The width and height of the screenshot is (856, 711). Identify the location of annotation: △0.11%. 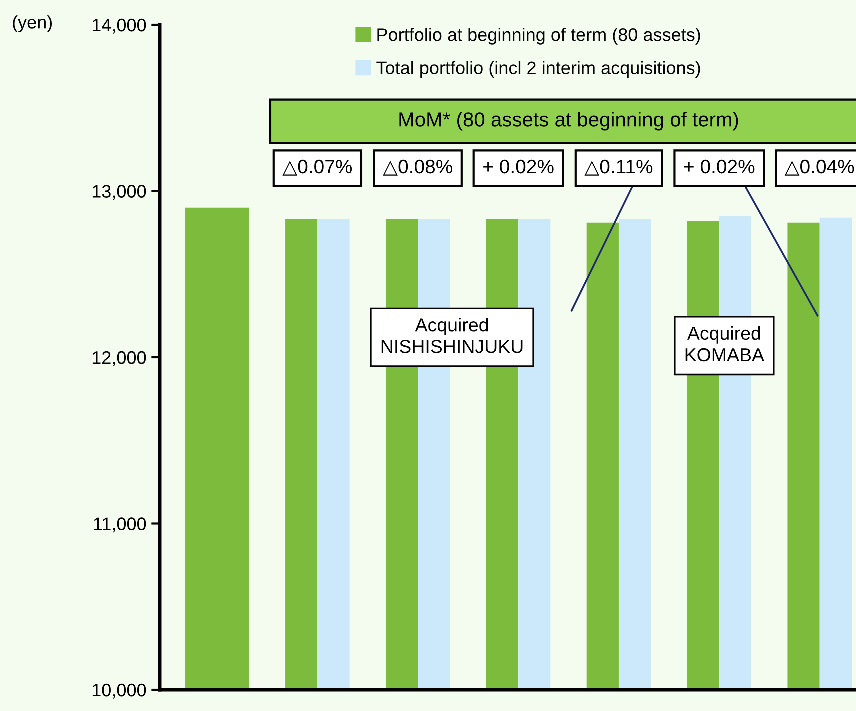
(618, 168).